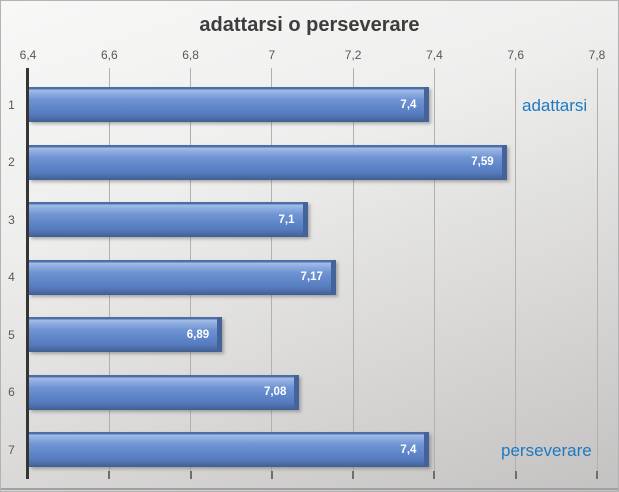 This screenshot has height=492, width=619. Describe the element at coordinates (275, 392) in the screenshot. I see `bar-value-label: 7,08` at that location.